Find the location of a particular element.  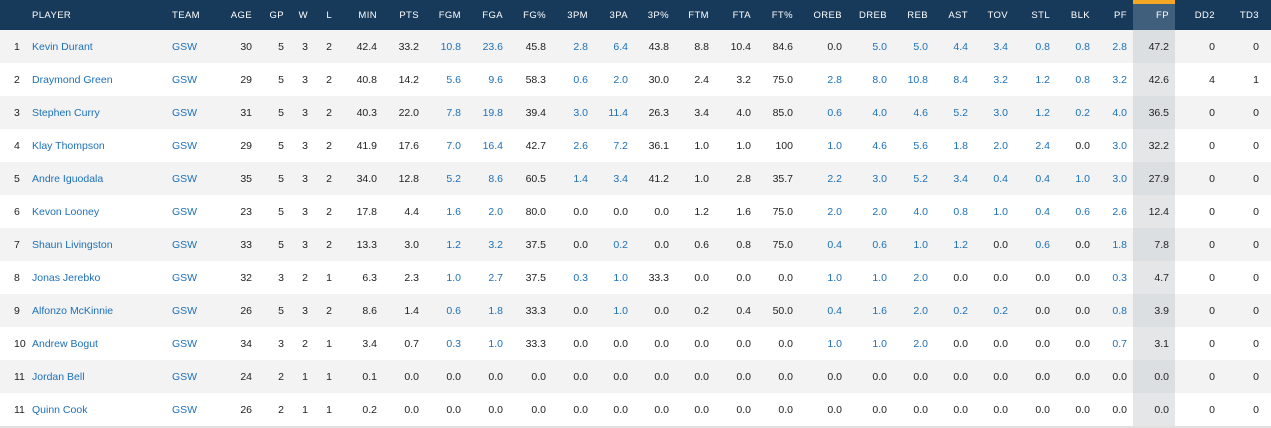

column-header-fp: FP is located at coordinates (1154, 15).